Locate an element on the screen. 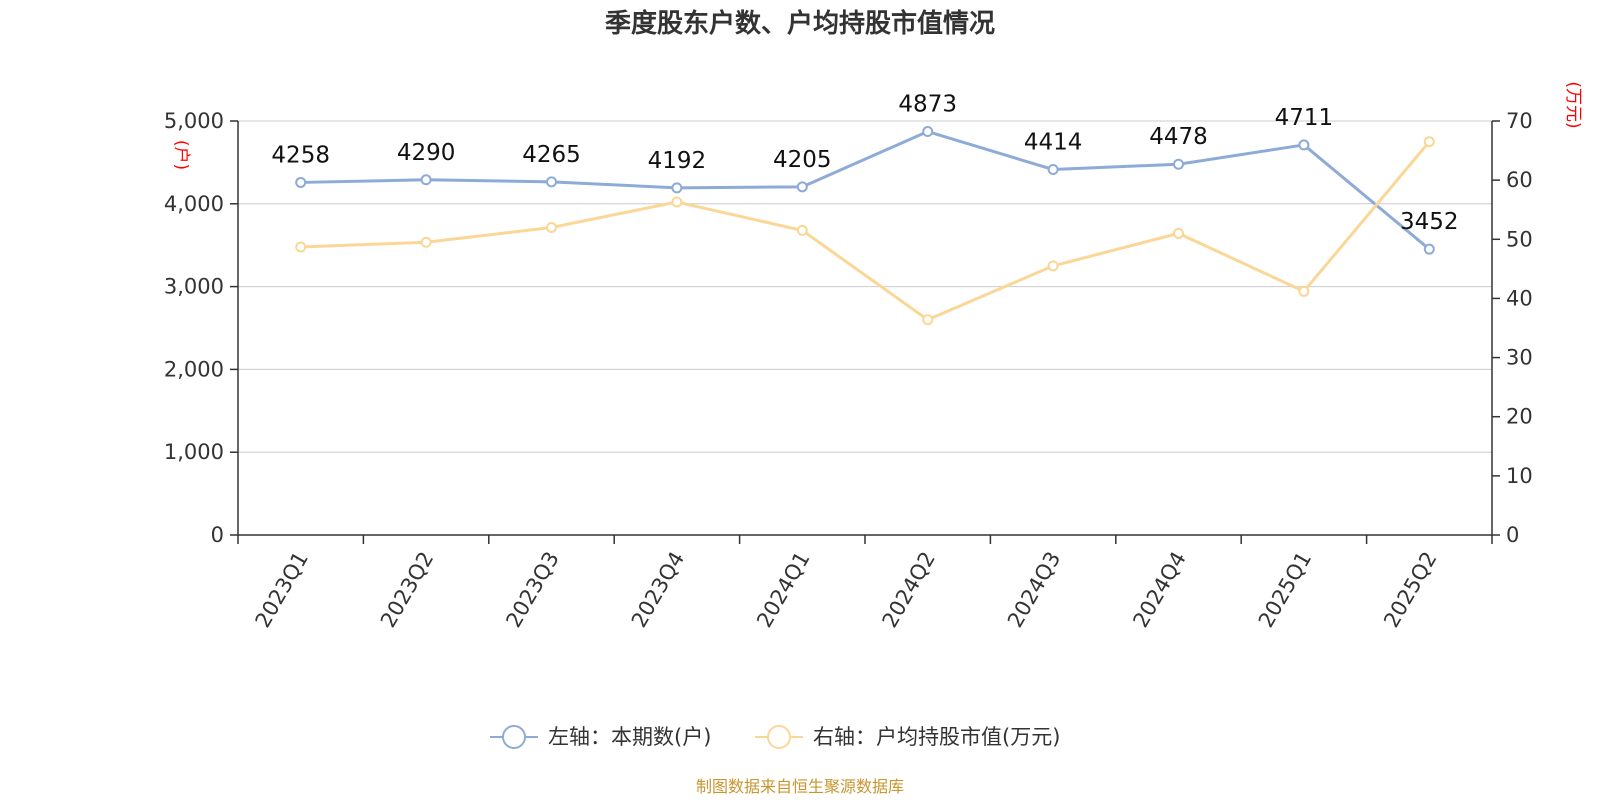  right-tick-label: 60 is located at coordinates (1519, 180).